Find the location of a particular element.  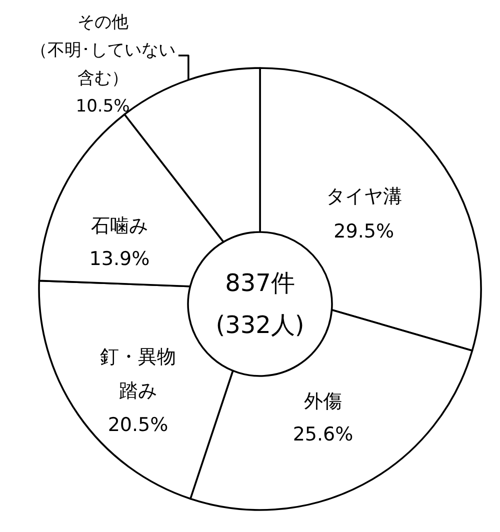

data-label: 20.5% is located at coordinates (138, 425).